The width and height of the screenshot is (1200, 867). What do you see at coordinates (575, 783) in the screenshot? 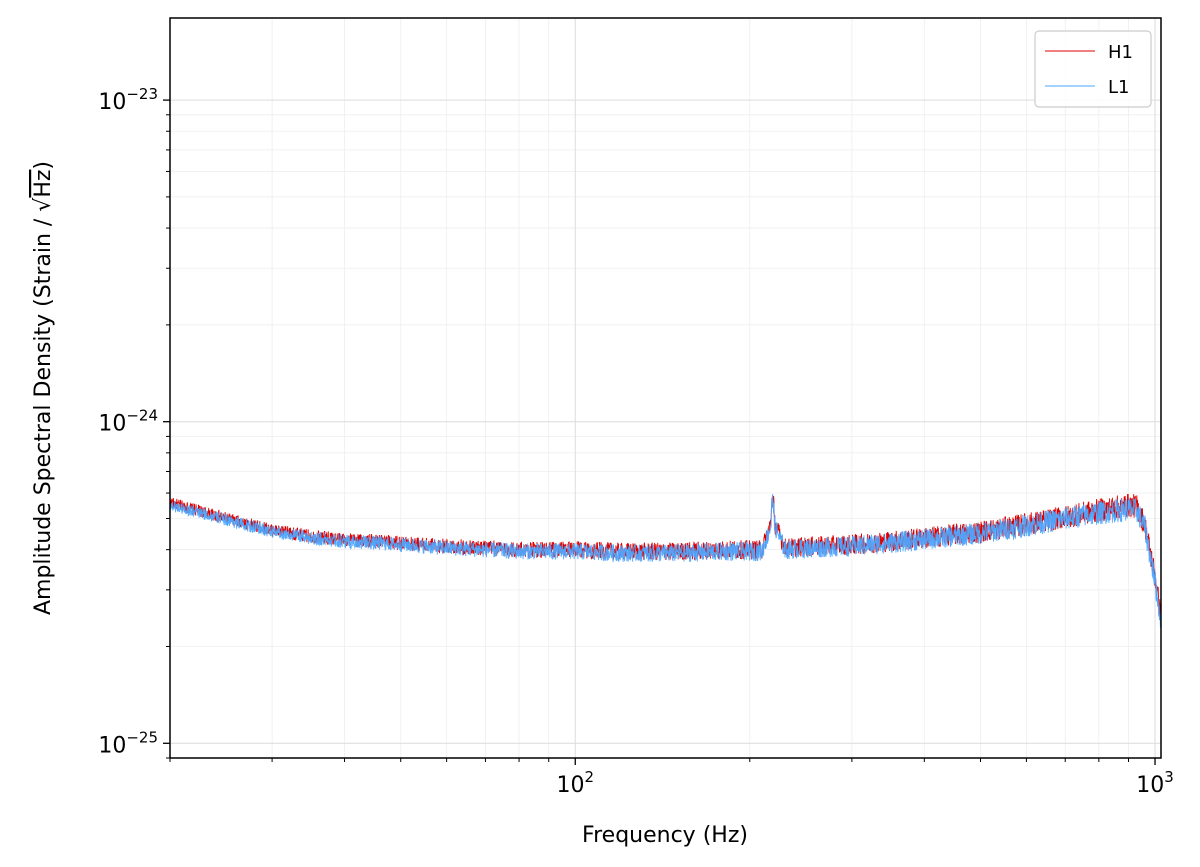
I see `x-tick-label: 10²` at bounding box center [575, 783].